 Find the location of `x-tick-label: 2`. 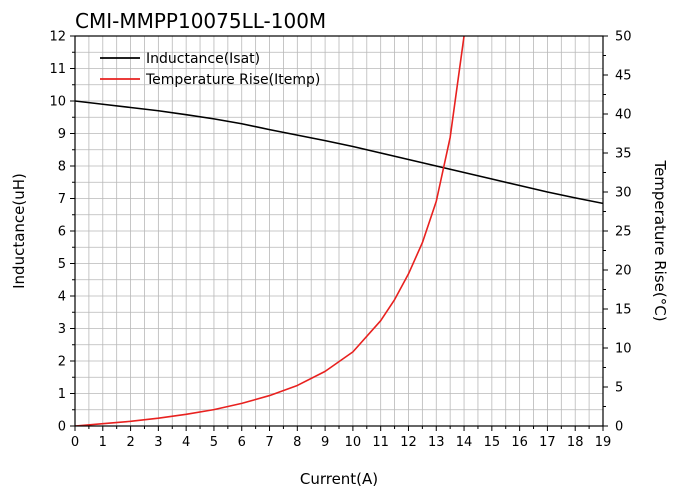

x-tick-label: 2 is located at coordinates (130, 442).